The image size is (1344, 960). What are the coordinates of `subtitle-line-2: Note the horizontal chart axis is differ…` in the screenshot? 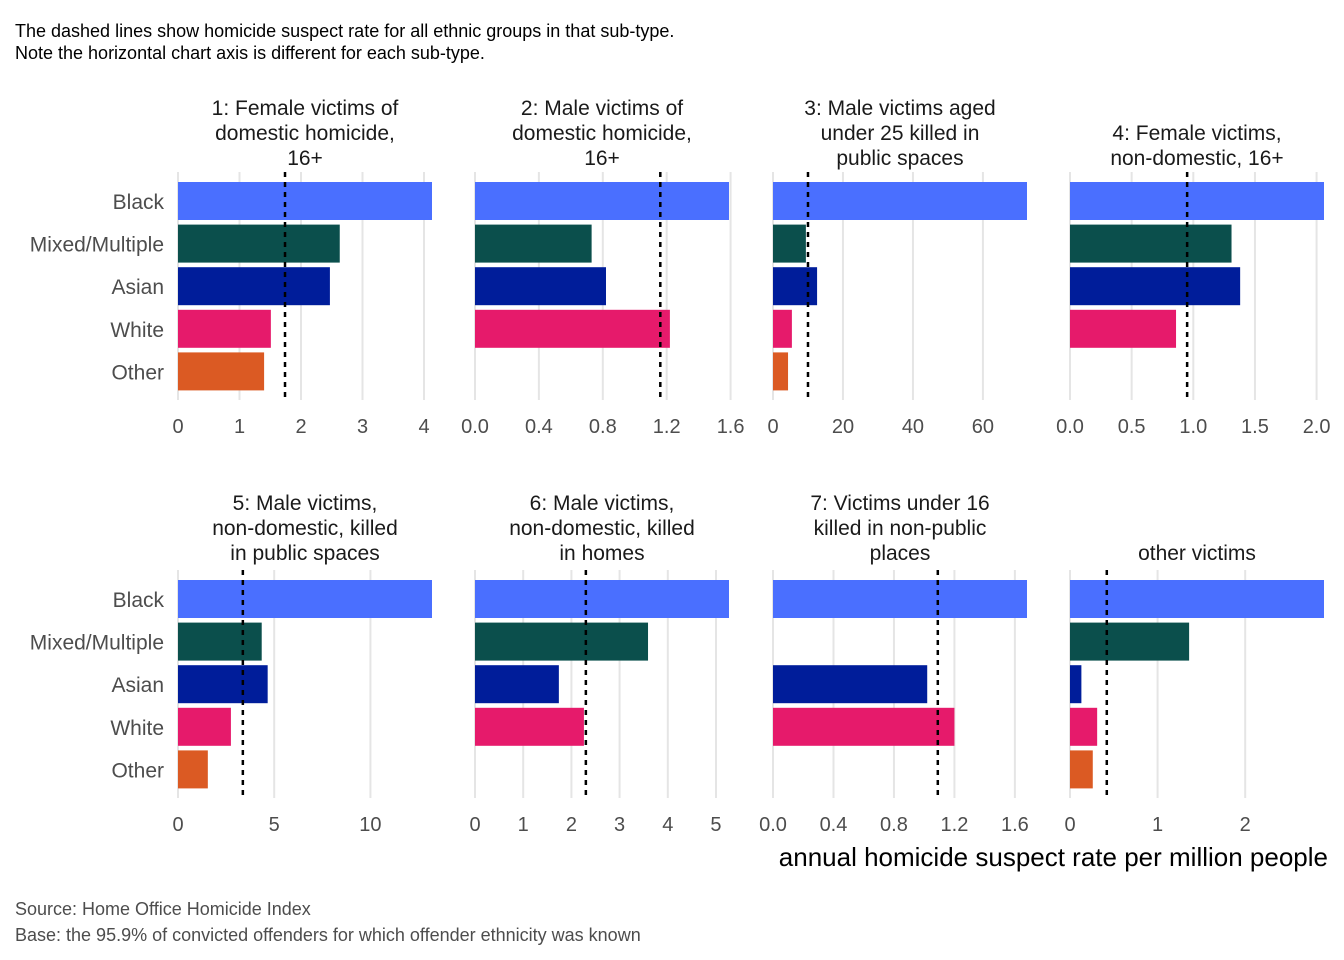 It's located at (250, 53).